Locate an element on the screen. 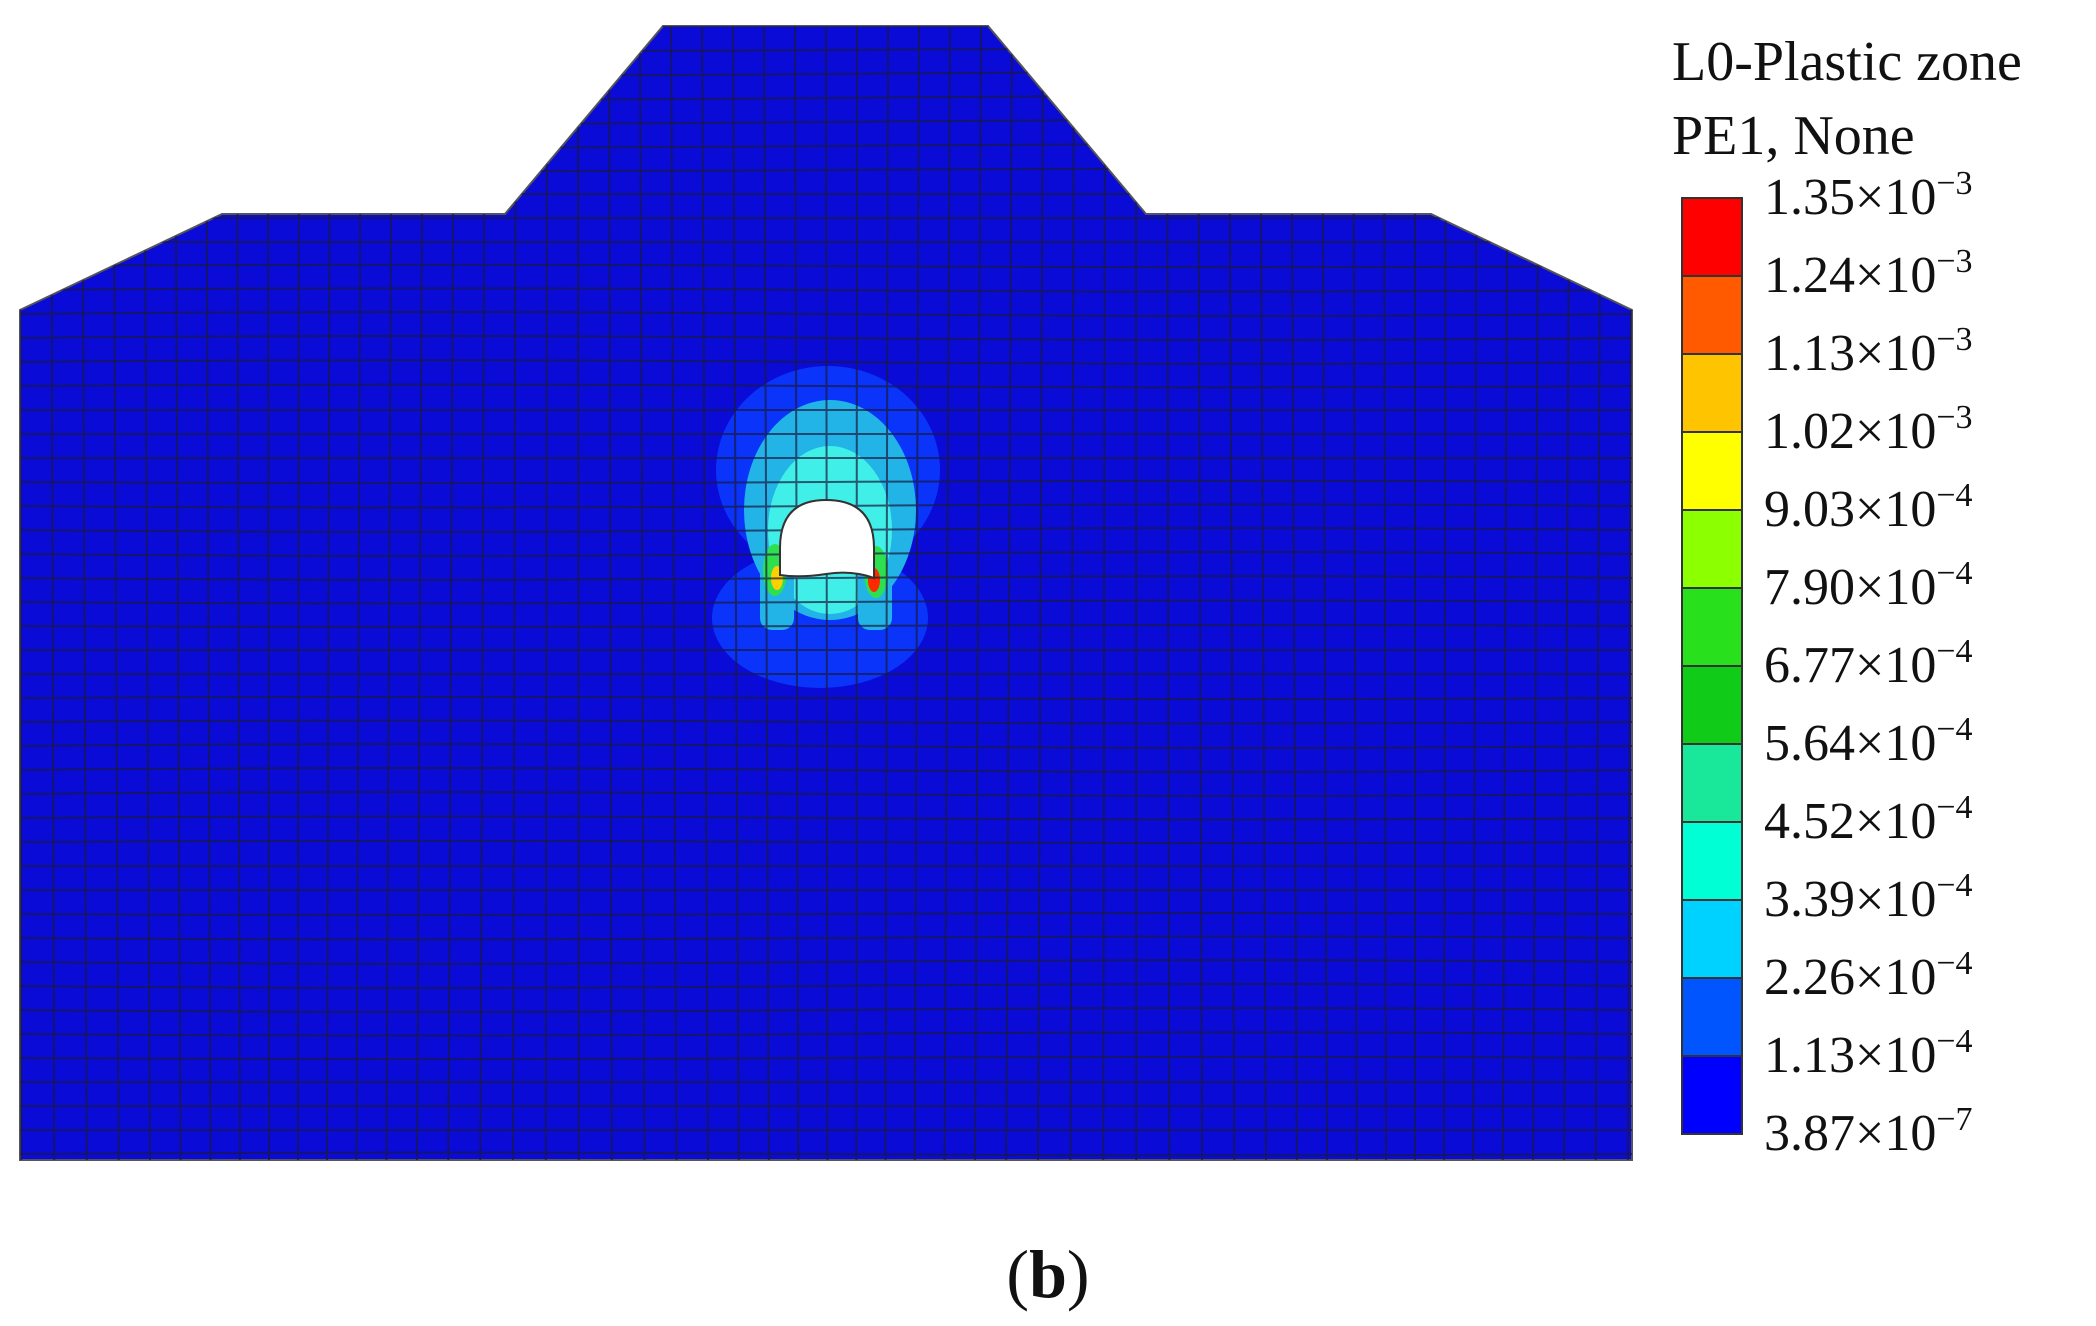 This screenshot has height=1326, width=2096. legend-tick-label: 1.24×10⁻³ is located at coordinates (1868, 274).